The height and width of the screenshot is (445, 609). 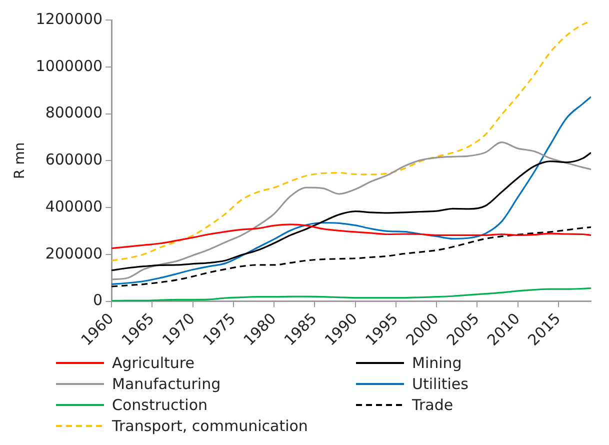 What do you see at coordinates (98, 300) in the screenshot?
I see `y-tick-label: 0` at bounding box center [98, 300].